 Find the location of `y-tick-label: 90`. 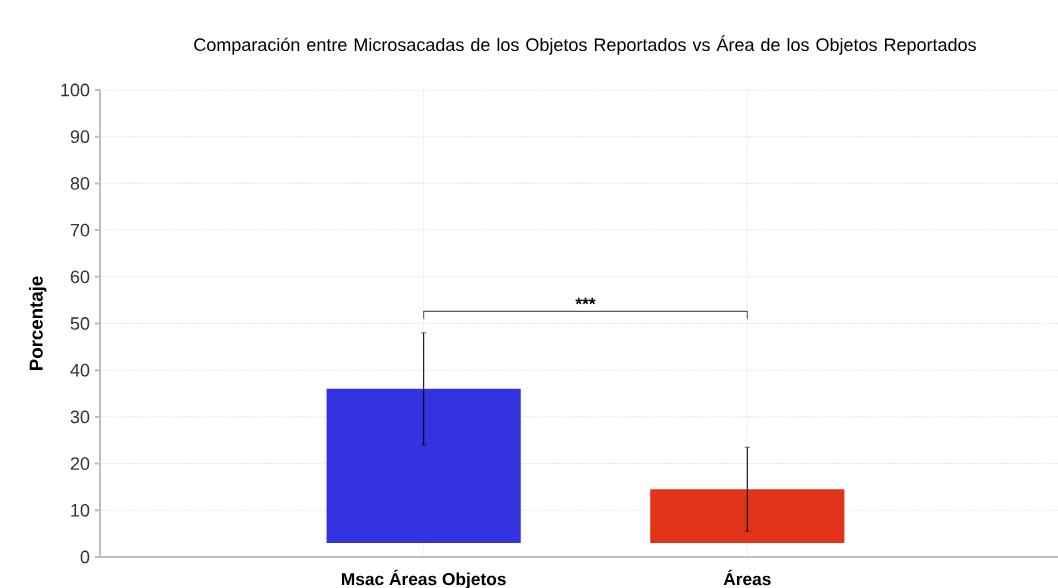

y-tick-label: 90 is located at coordinates (80, 137).